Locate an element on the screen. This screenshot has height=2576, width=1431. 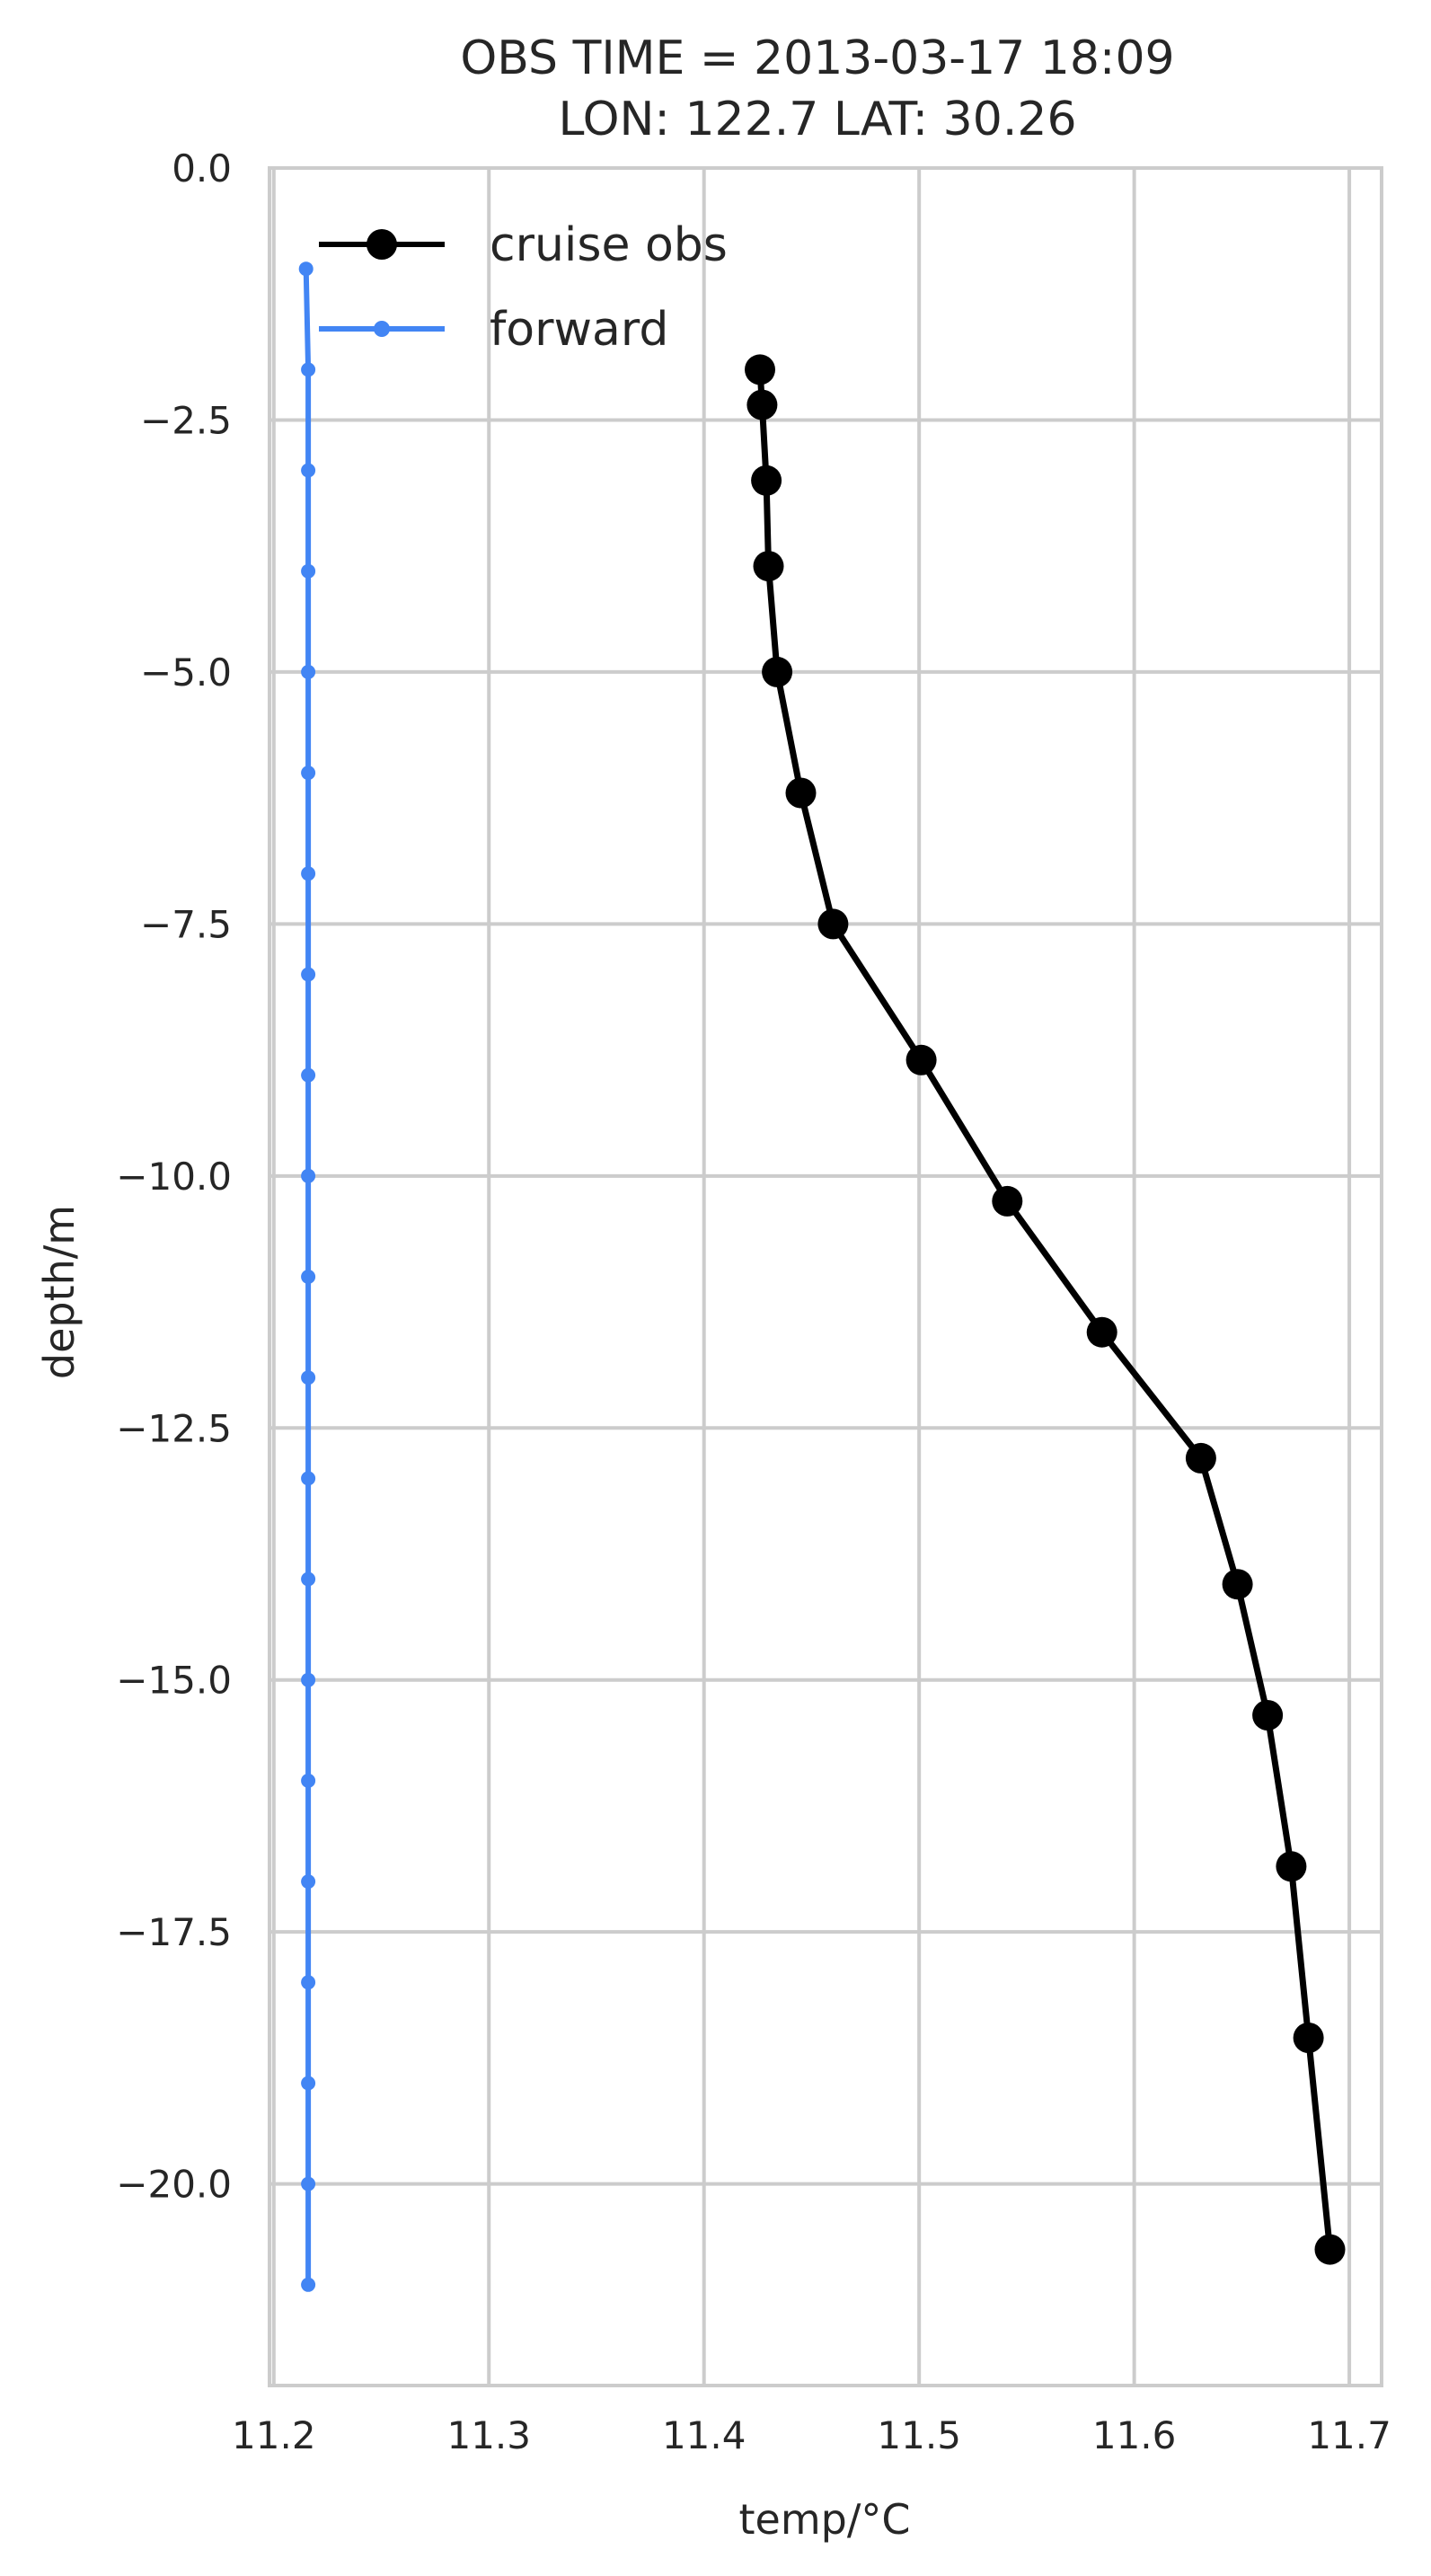
y-tick-label: 0.0 is located at coordinates (202, 168).